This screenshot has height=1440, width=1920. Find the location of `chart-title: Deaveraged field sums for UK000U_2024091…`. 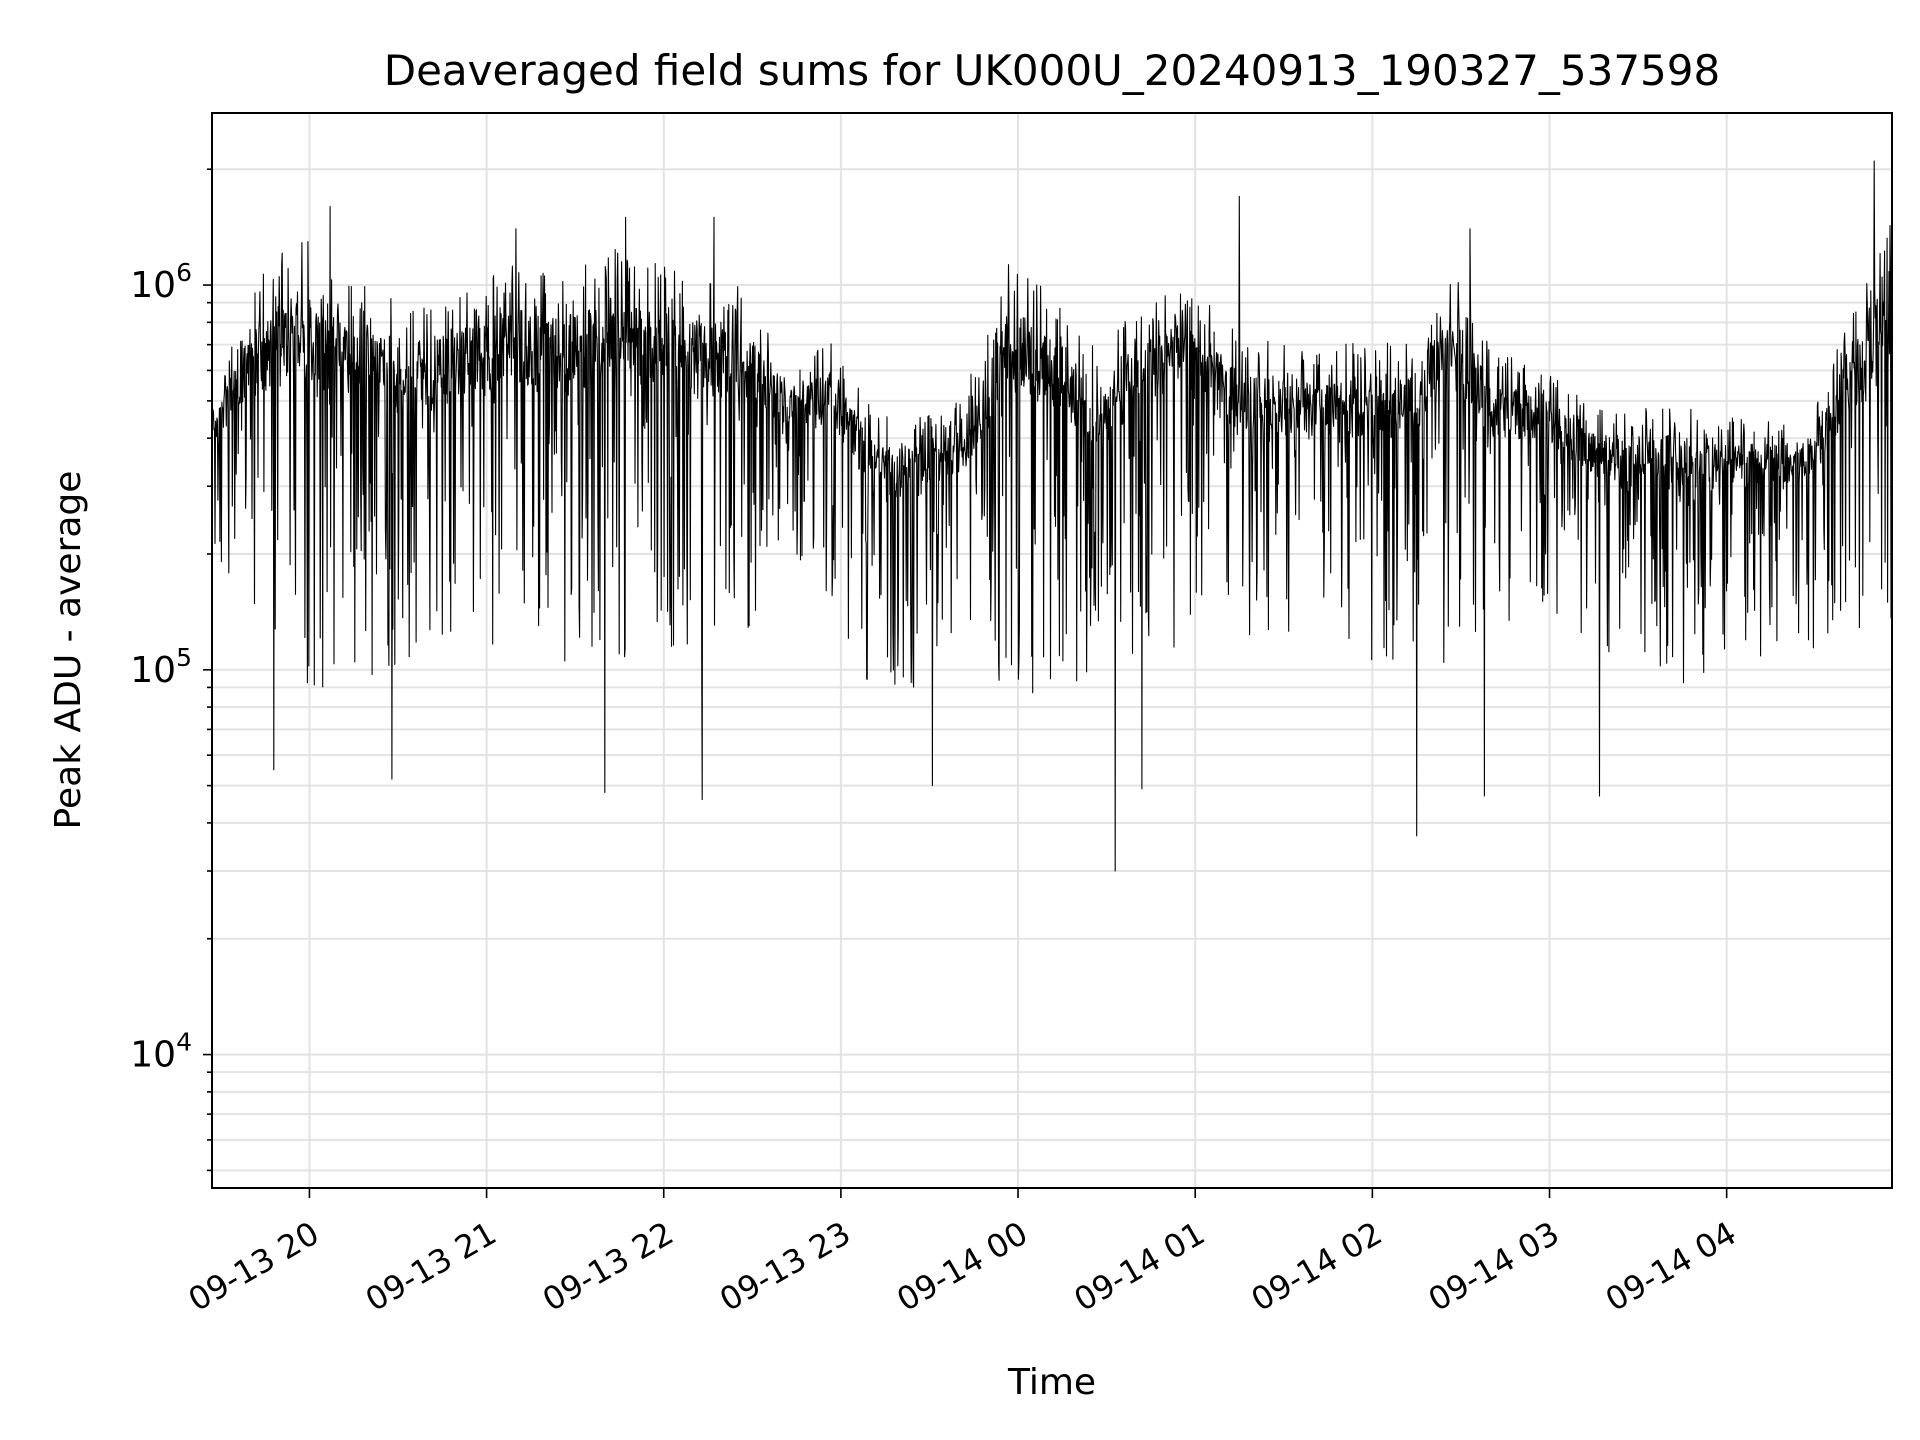

chart-title: Deaveraged field sums for UK000U_2024091… is located at coordinates (1052, 70).